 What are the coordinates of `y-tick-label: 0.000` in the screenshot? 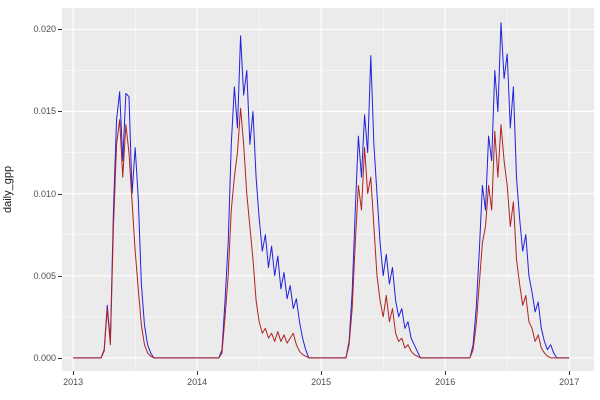 It's located at (44, 357).